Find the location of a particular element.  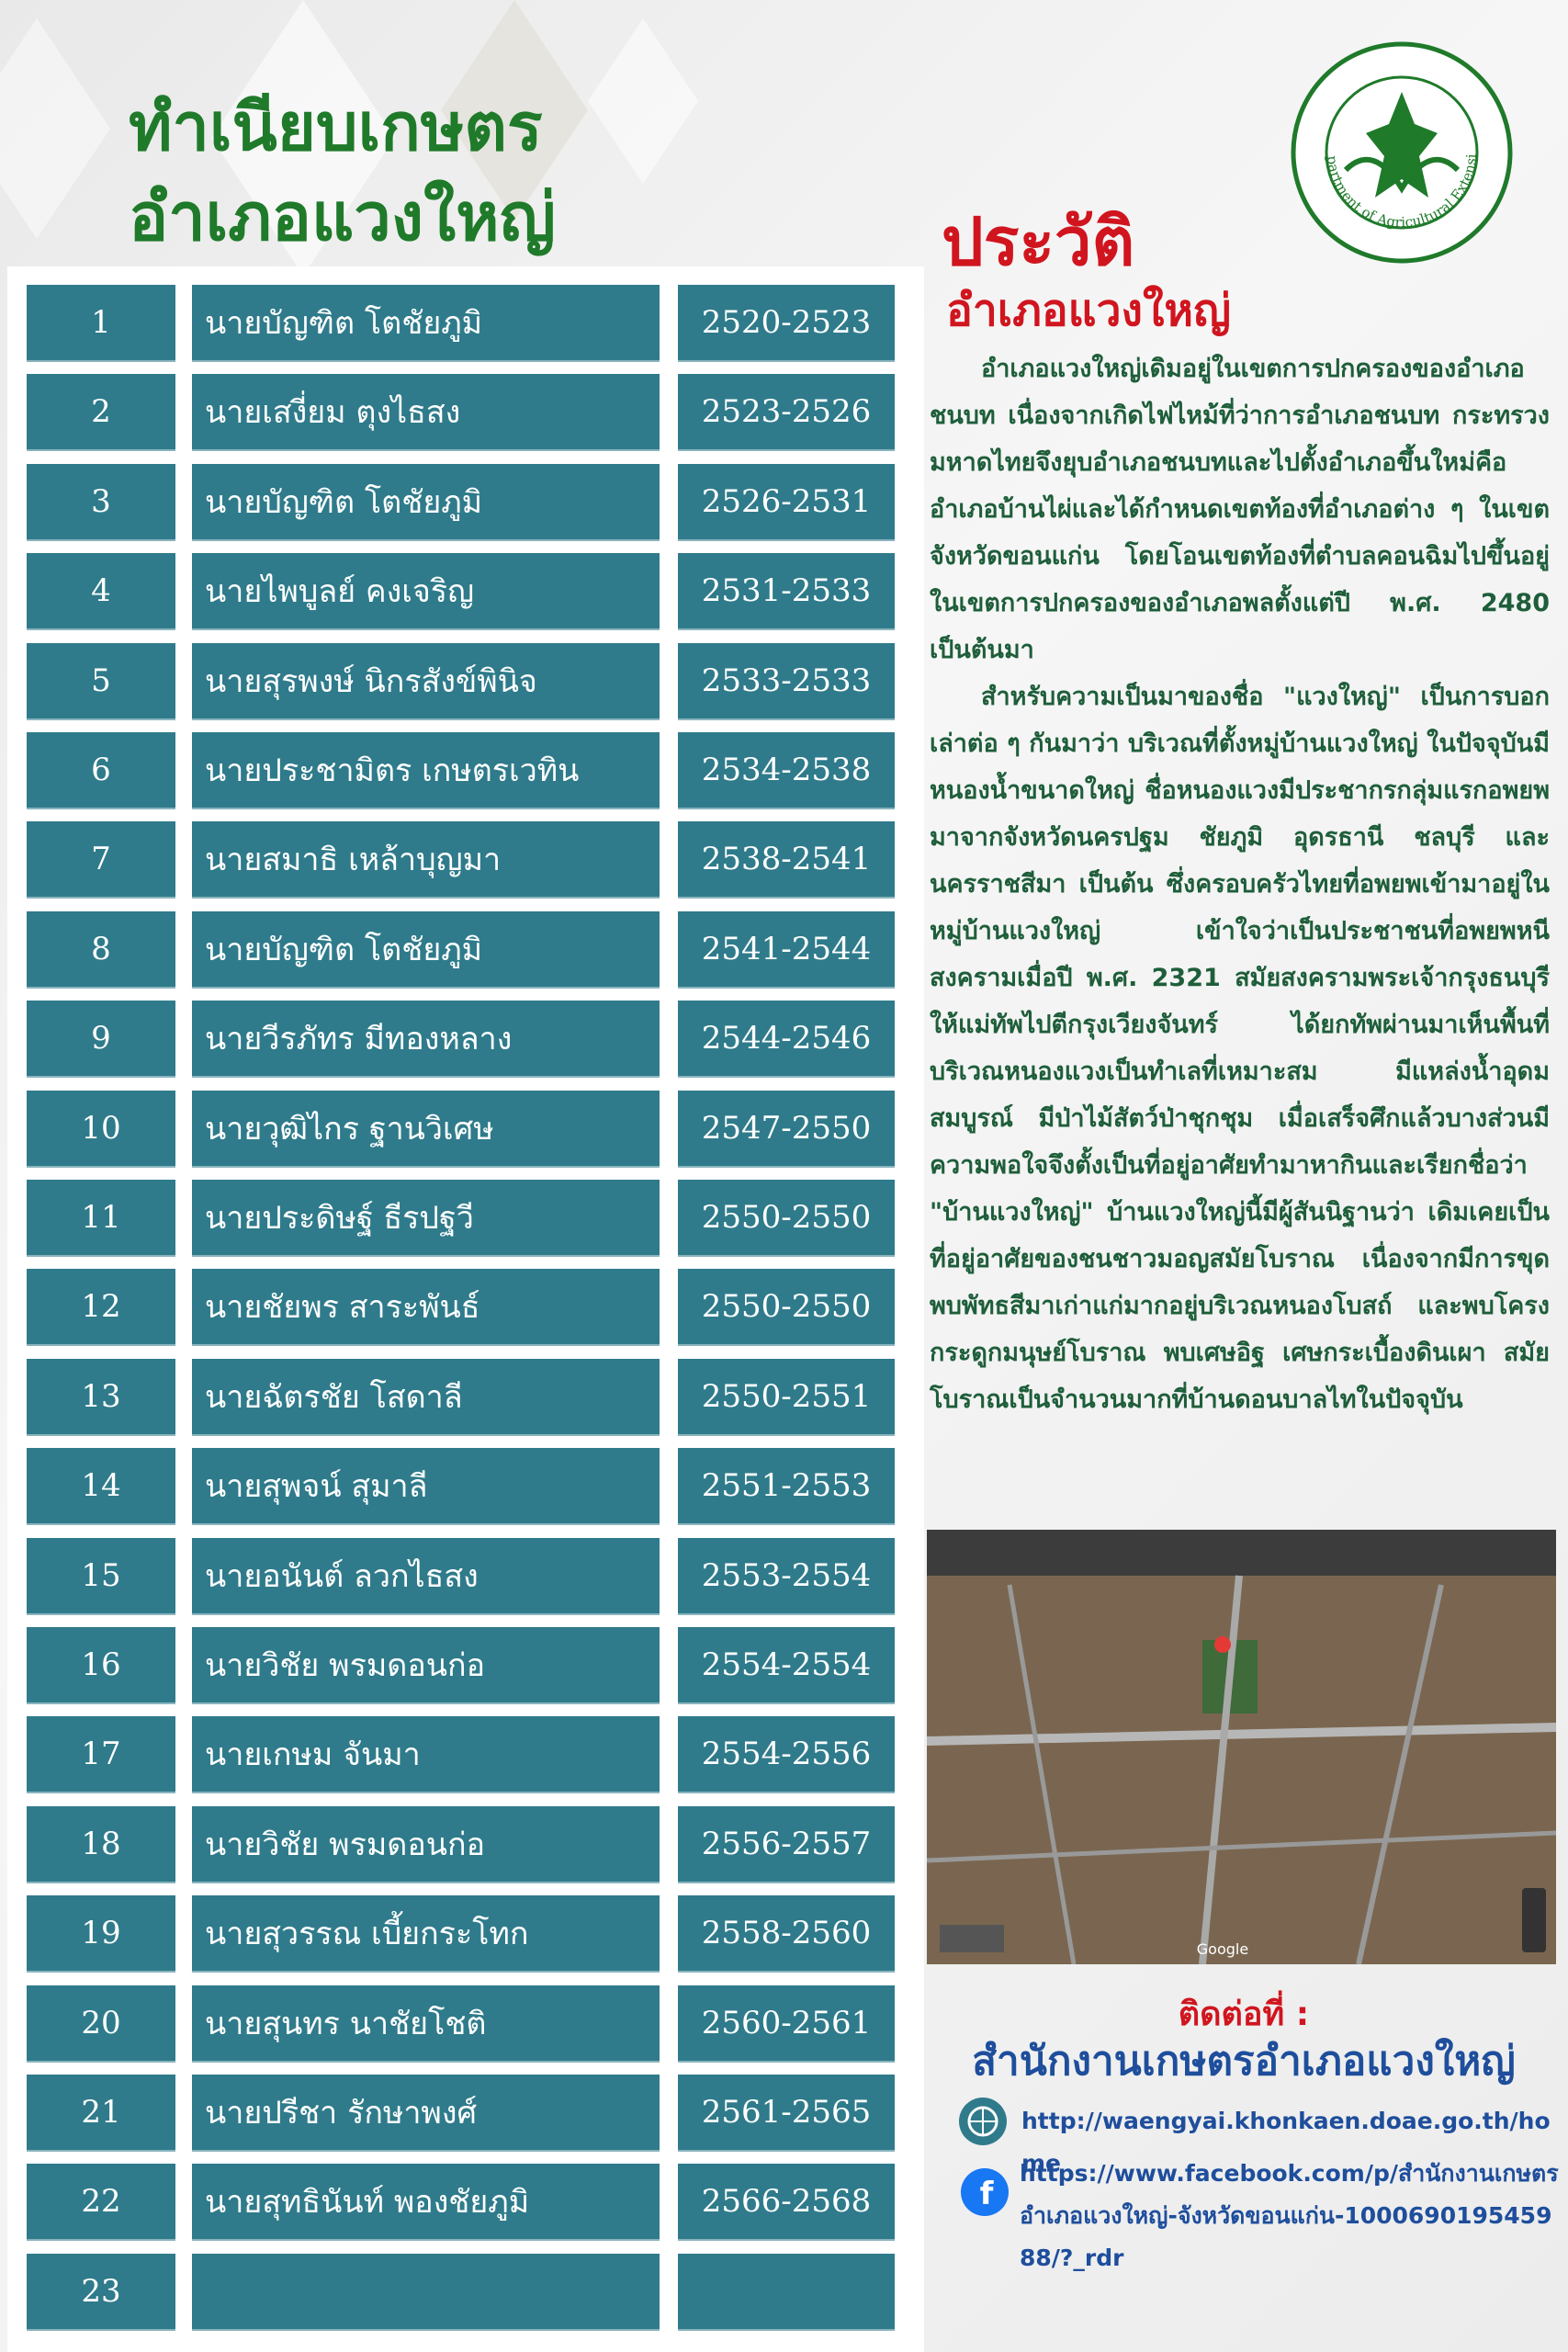

row-number: 20 is located at coordinates (101, 2022).